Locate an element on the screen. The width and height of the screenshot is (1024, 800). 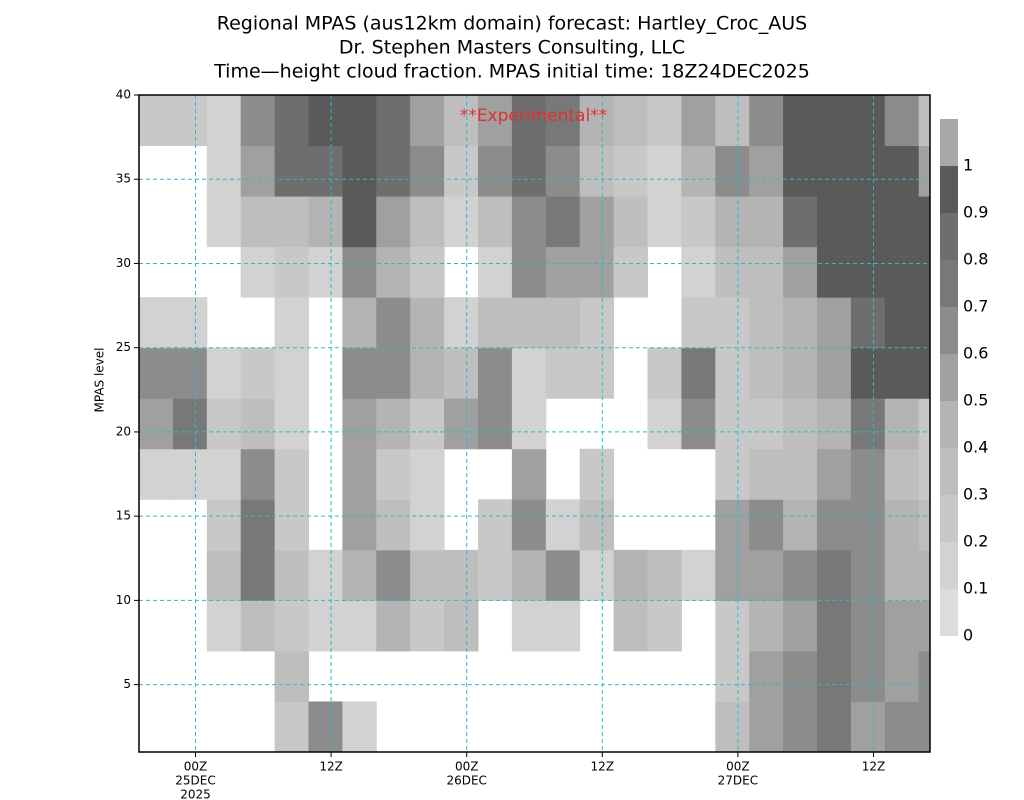
x-tick-label: 2025 is located at coordinates (195, 794).